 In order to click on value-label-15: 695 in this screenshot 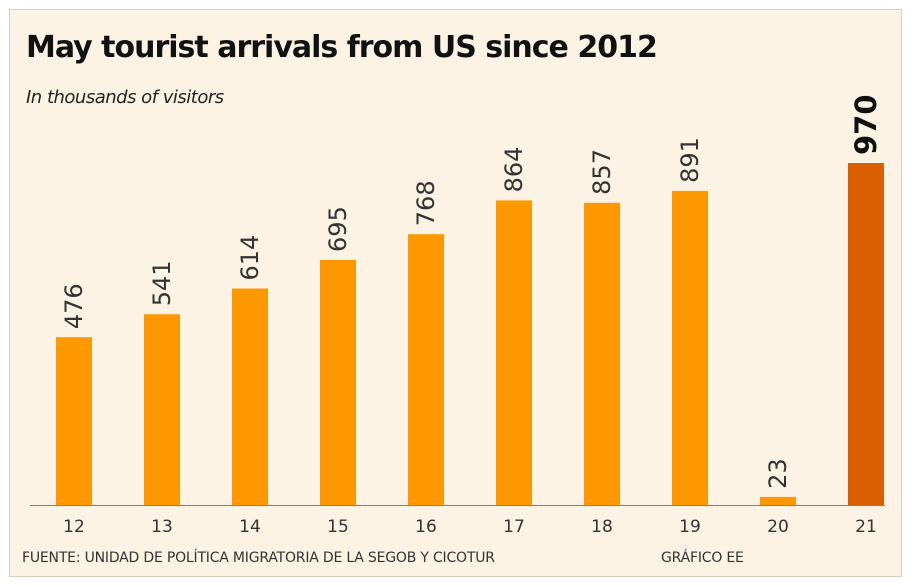, I will do `click(338, 229)`.